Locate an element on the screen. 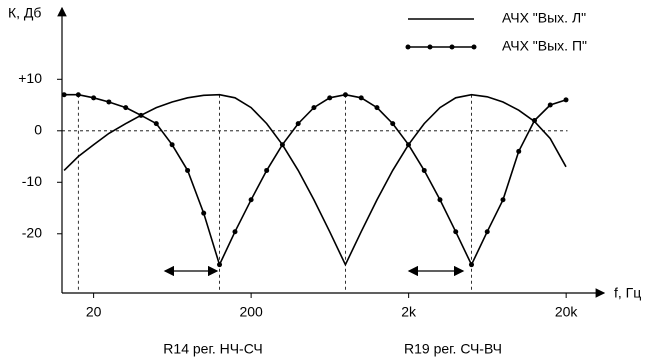 The image size is (664, 362). y-axis-label: К, Дб is located at coordinates (24, 13).